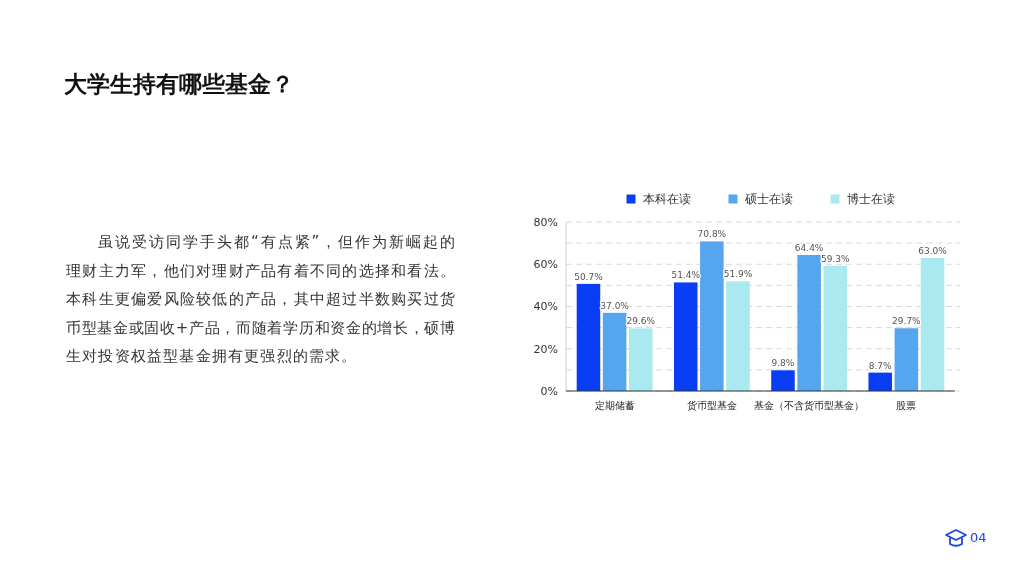 The image size is (1024, 576). Describe the element at coordinates (933, 250) in the screenshot. I see `data-label: 63.0%` at that location.